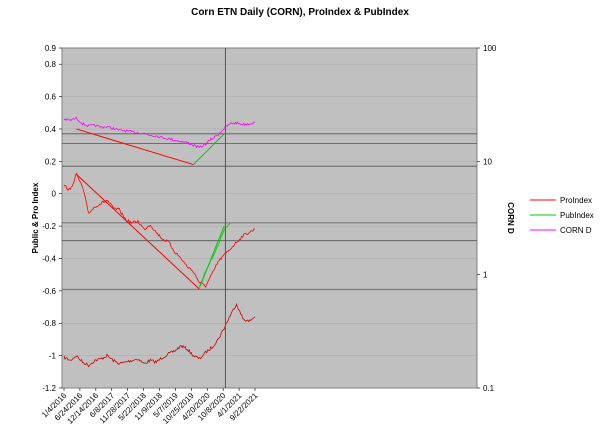  I want to click on y-tick-label-0: 0.9, so click(51, 48).